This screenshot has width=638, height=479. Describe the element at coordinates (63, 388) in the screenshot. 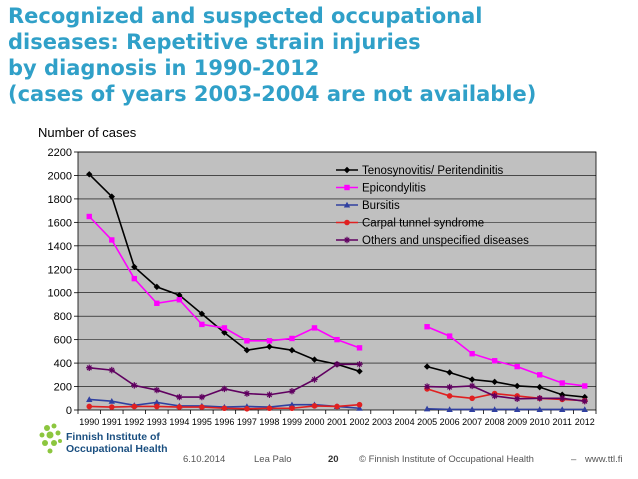

I see `y-tick-label-1: 200` at that location.